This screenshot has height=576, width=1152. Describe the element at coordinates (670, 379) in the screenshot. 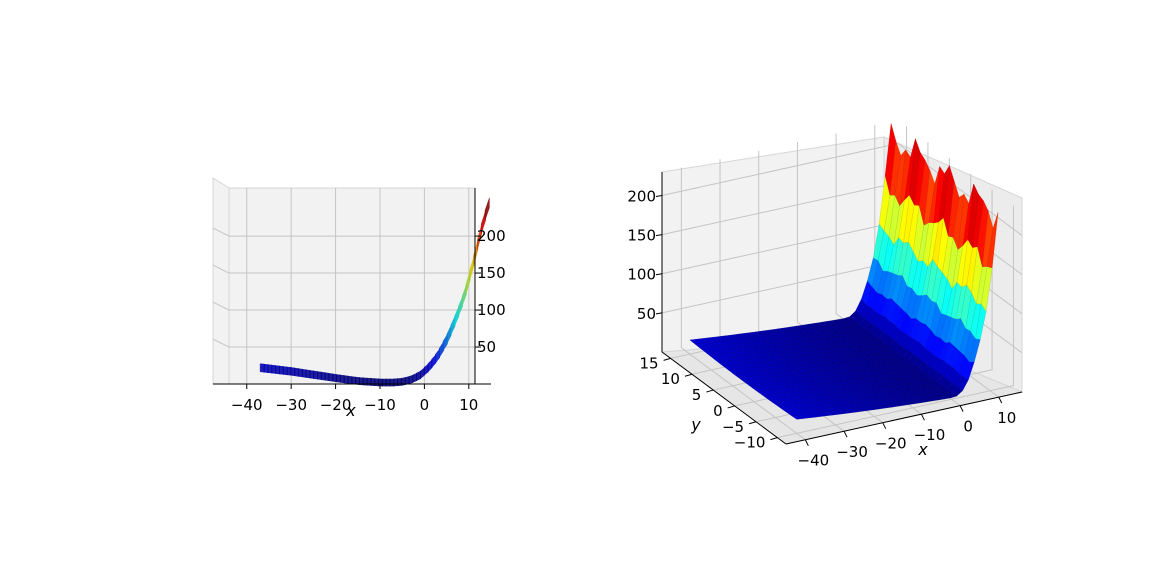

I see `right-y-tick-label-4: 10` at that location.